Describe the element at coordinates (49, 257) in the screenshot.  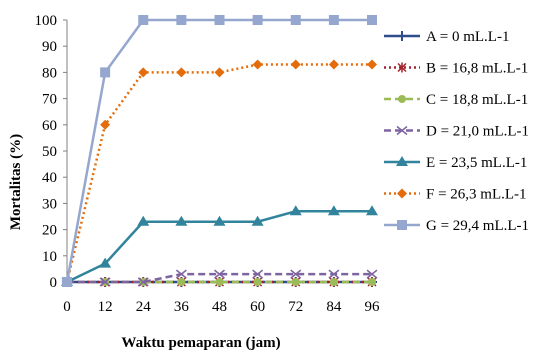
I see `y-tick-label: 10` at that location.